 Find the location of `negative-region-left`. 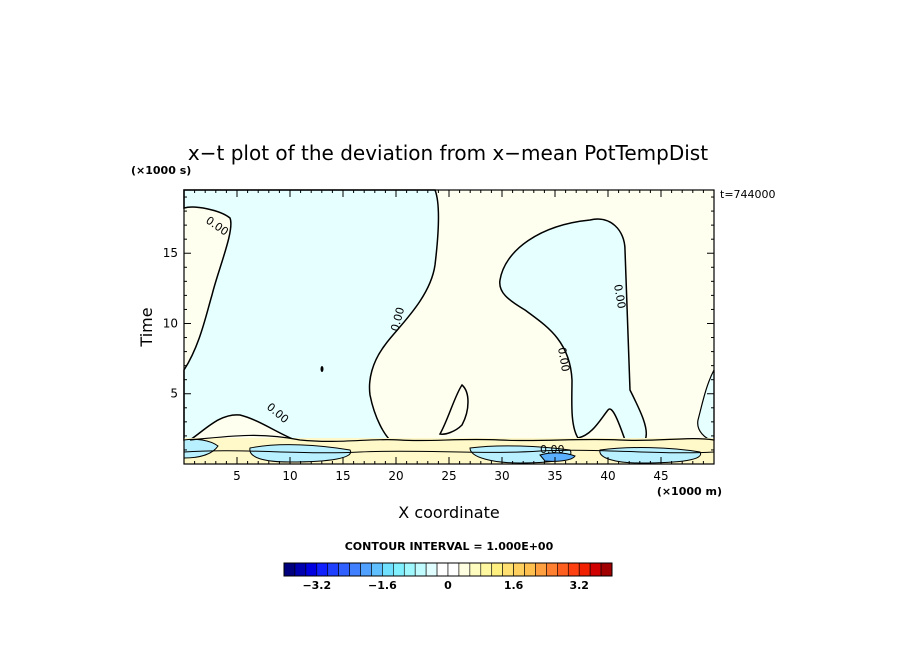

negative-region-left is located at coordinates (311, 316).